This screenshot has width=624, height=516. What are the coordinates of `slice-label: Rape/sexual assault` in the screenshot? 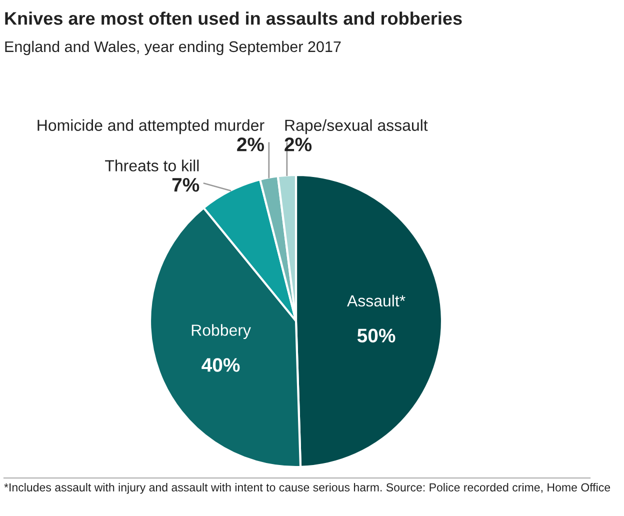 It's located at (356, 126).